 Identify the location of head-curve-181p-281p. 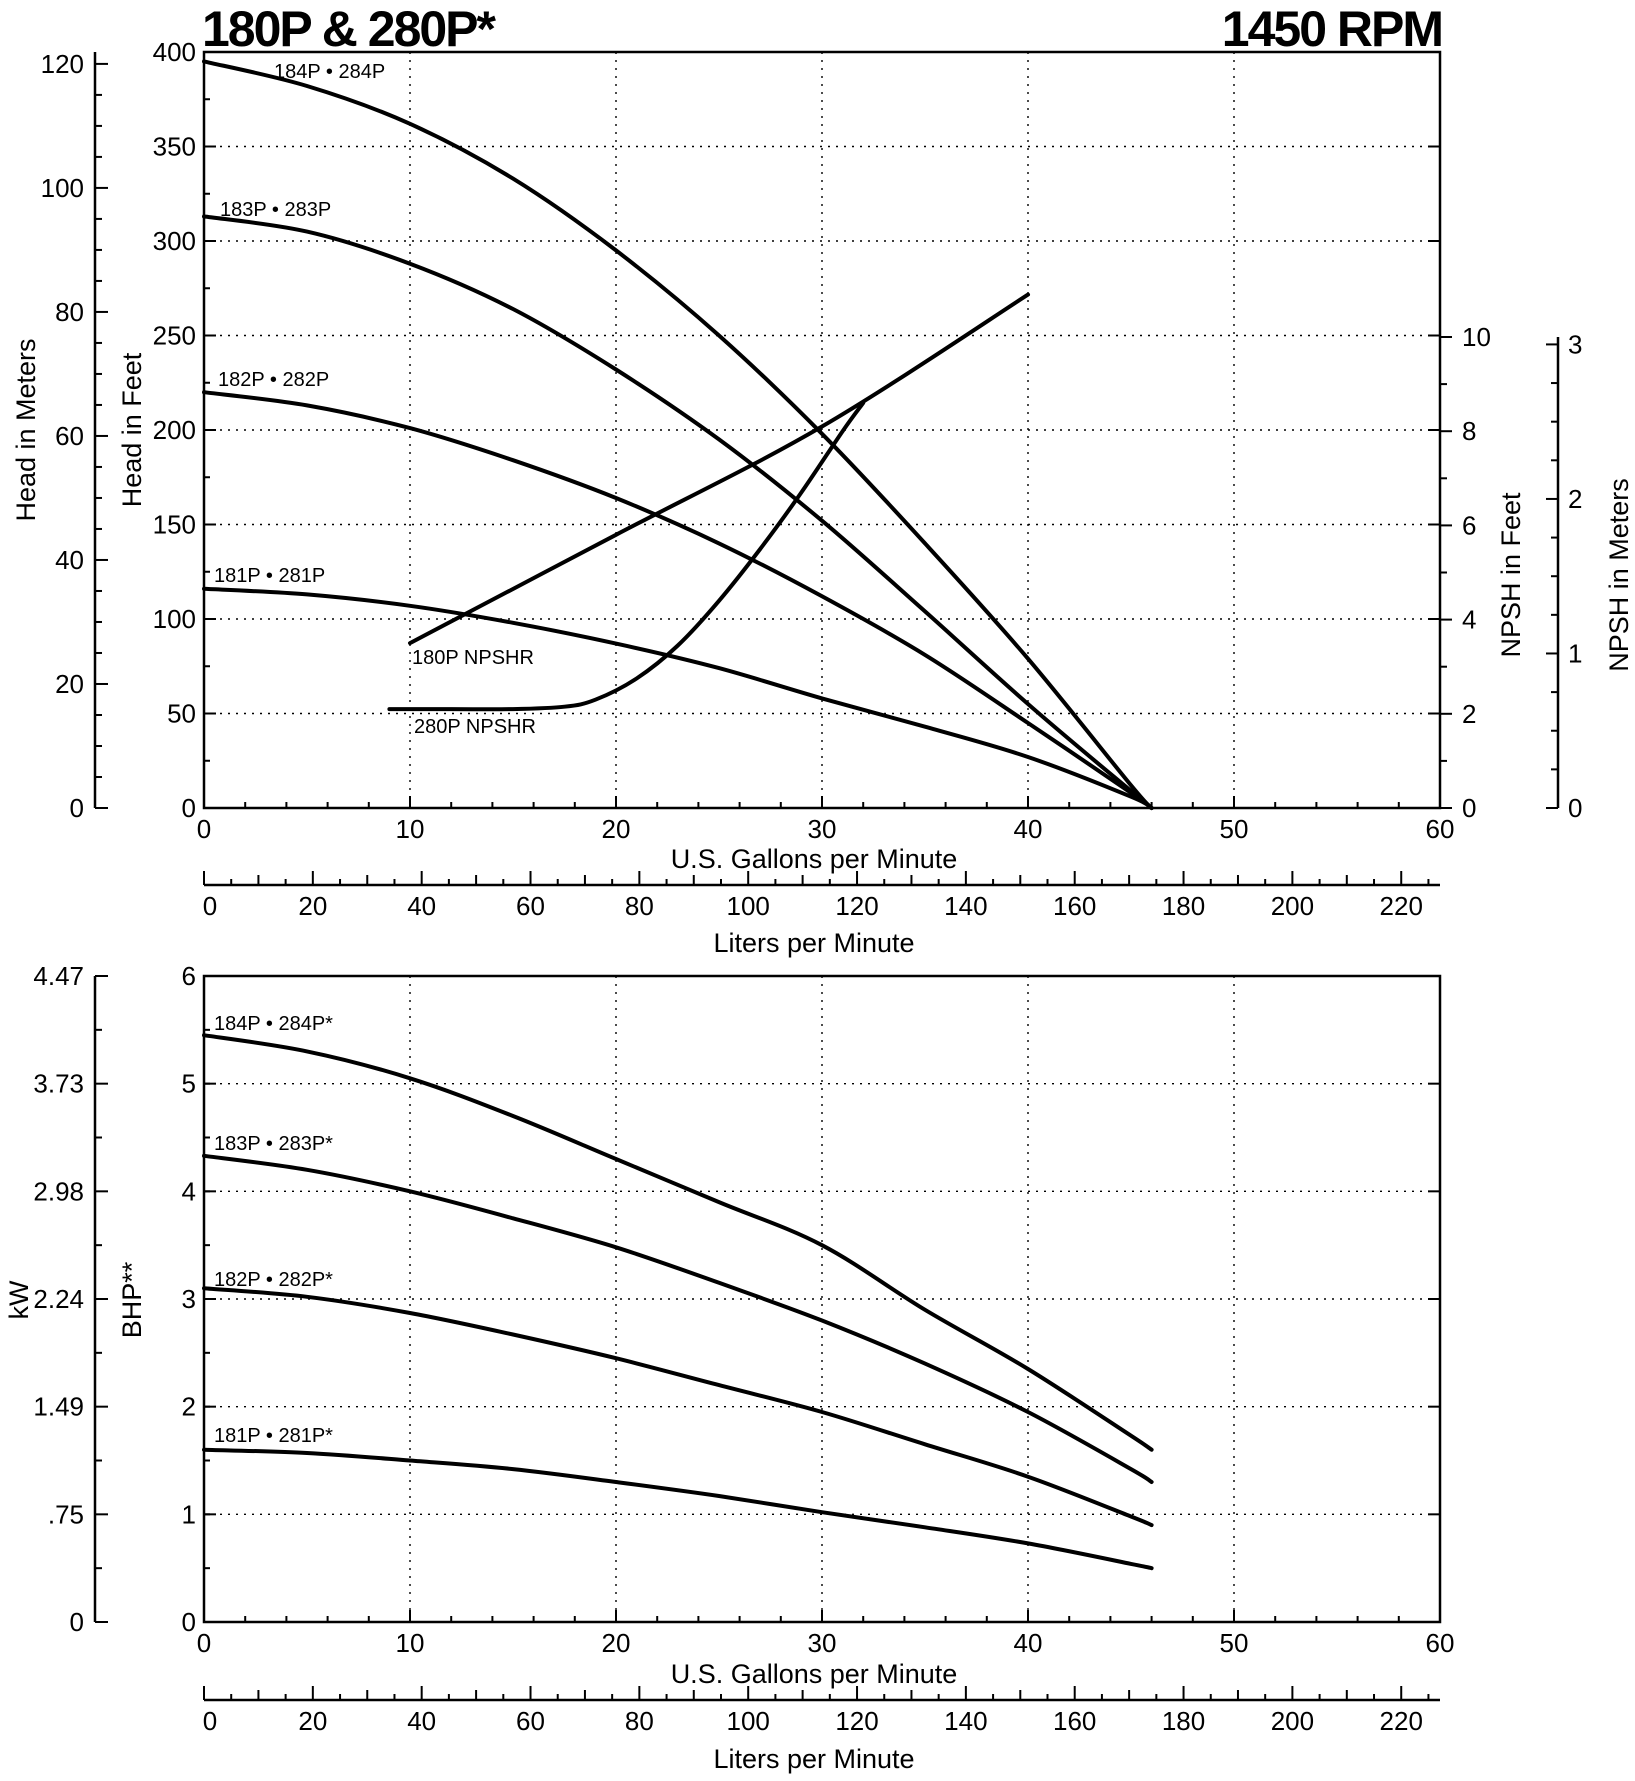
(678, 698).